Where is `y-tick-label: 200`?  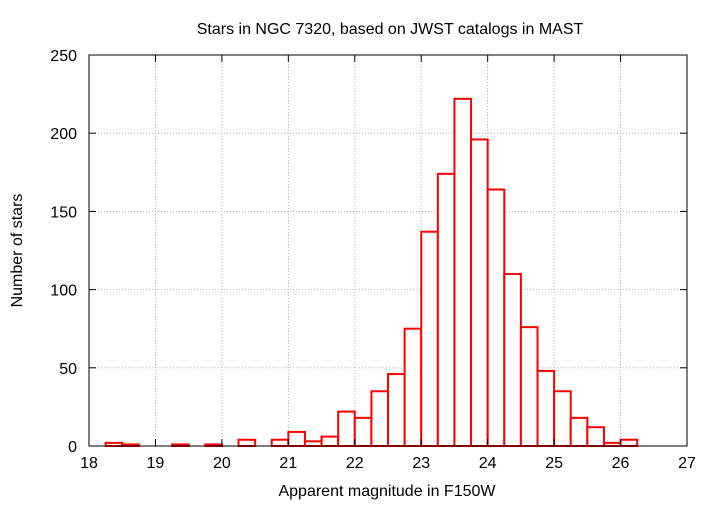 y-tick-label: 200 is located at coordinates (63, 134).